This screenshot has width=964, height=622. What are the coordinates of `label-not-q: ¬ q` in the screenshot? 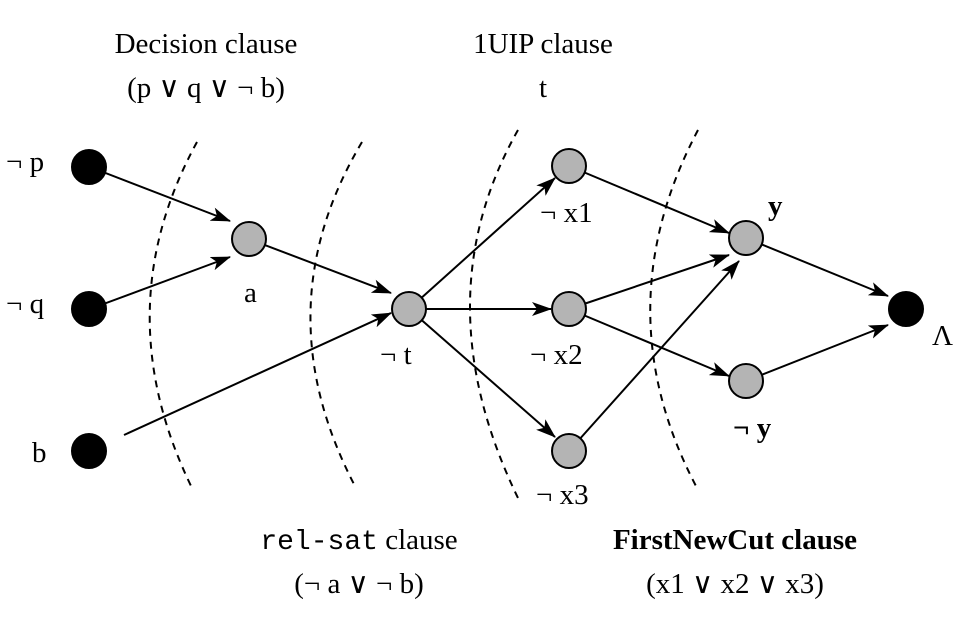 It's located at (25, 304).